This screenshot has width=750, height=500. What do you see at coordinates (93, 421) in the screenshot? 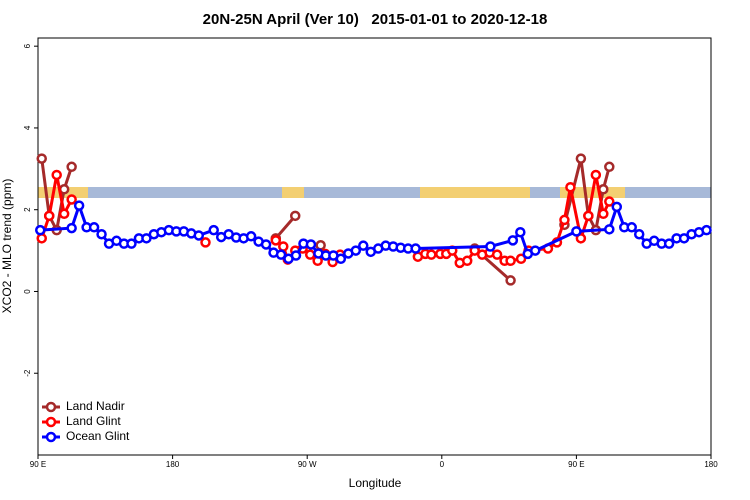
I see `legend-label: Land Glint` at bounding box center [93, 421].